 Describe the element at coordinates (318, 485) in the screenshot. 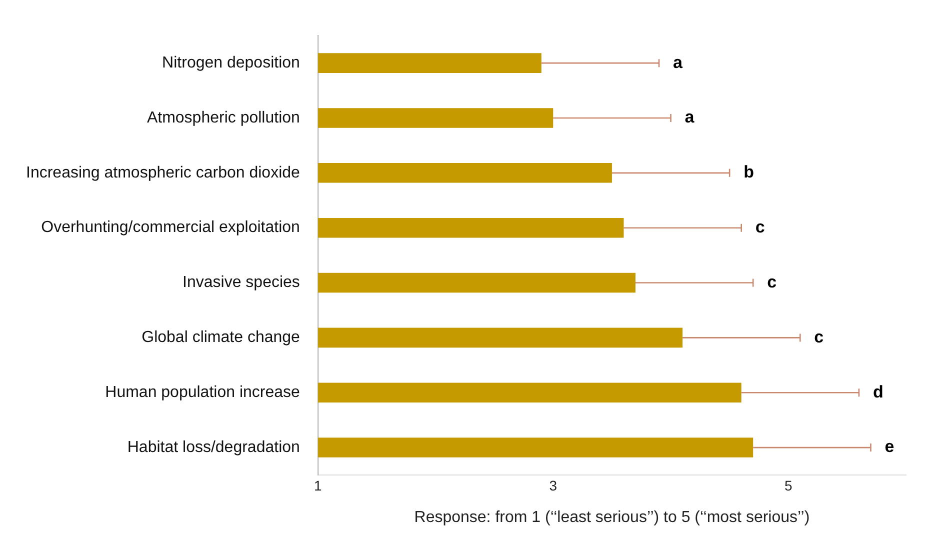

I see `x-tick-label: 1` at that location.